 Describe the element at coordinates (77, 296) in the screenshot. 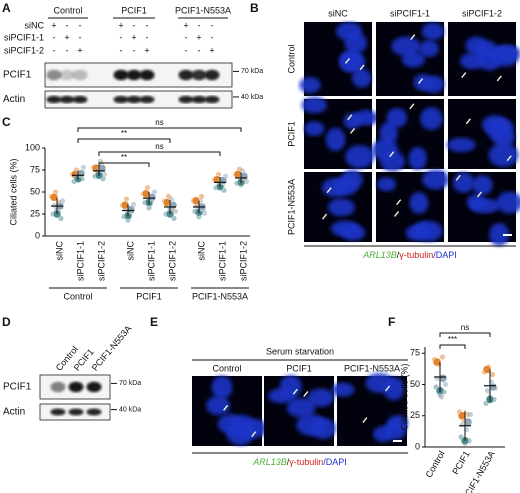

I see `group-label: Control` at that location.